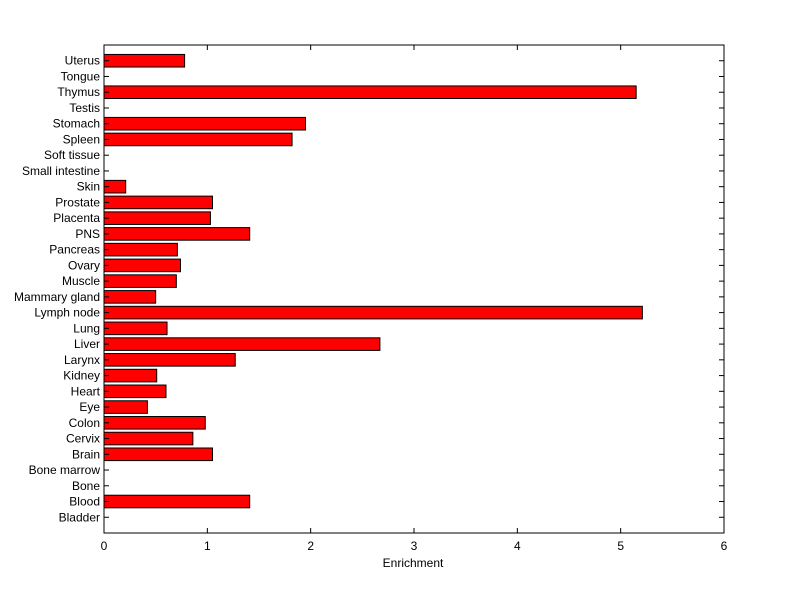 Image resolution: width=800 pixels, height=599 pixels. Describe the element at coordinates (207, 546) in the screenshot. I see `x-tick-label: 1` at that location.